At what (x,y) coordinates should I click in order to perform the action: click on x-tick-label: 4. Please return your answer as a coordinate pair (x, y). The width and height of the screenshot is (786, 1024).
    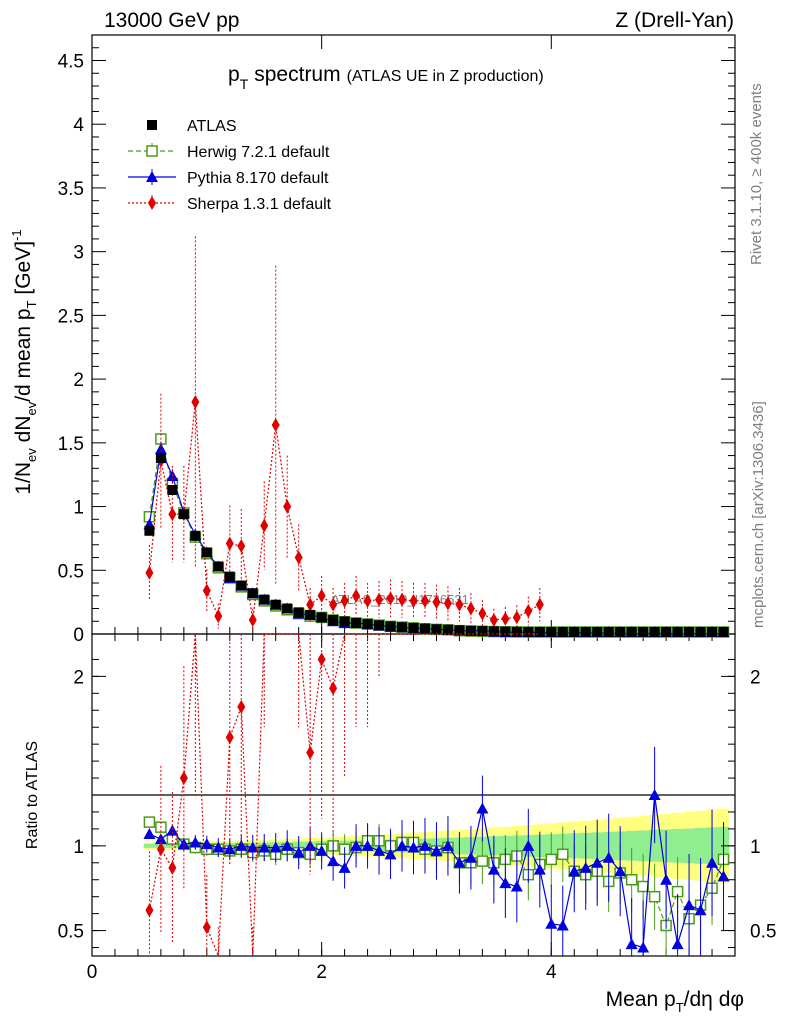
    Looking at the image, I should click on (551, 972).